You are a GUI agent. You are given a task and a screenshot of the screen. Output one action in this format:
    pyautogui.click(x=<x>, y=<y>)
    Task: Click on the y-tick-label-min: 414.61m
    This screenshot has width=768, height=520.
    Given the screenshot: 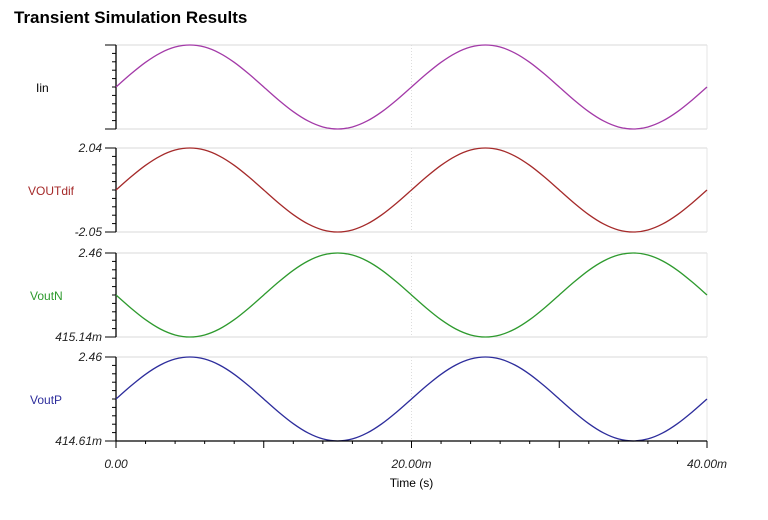 What is the action you would take?
    pyautogui.click(x=78, y=441)
    